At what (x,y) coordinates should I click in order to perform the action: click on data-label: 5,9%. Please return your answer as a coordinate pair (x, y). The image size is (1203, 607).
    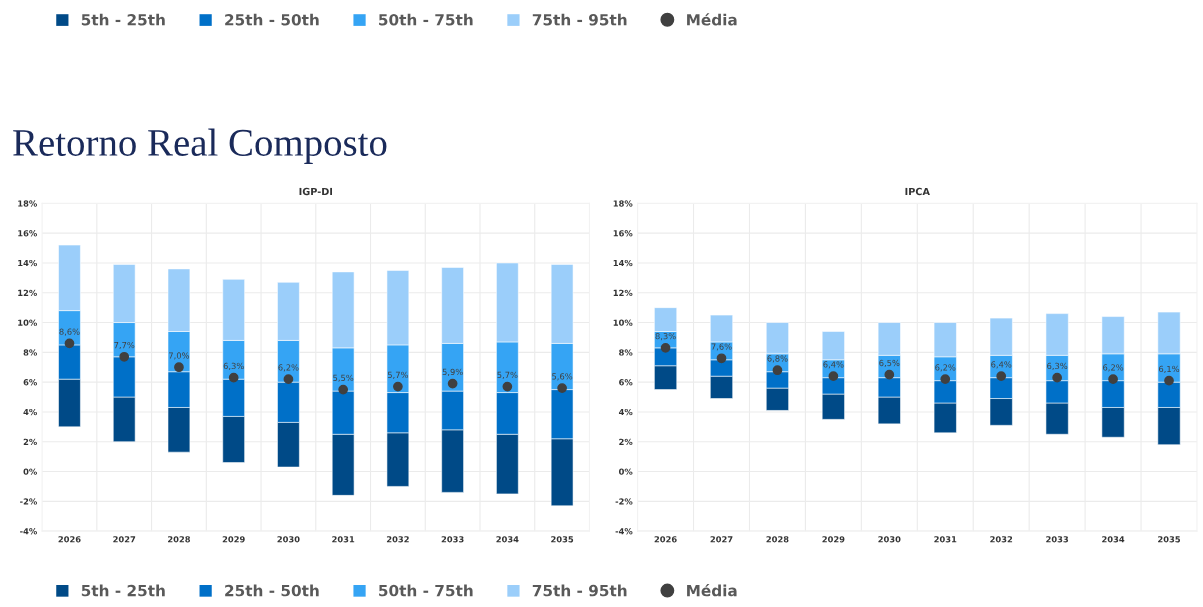
    Looking at the image, I should click on (452, 372).